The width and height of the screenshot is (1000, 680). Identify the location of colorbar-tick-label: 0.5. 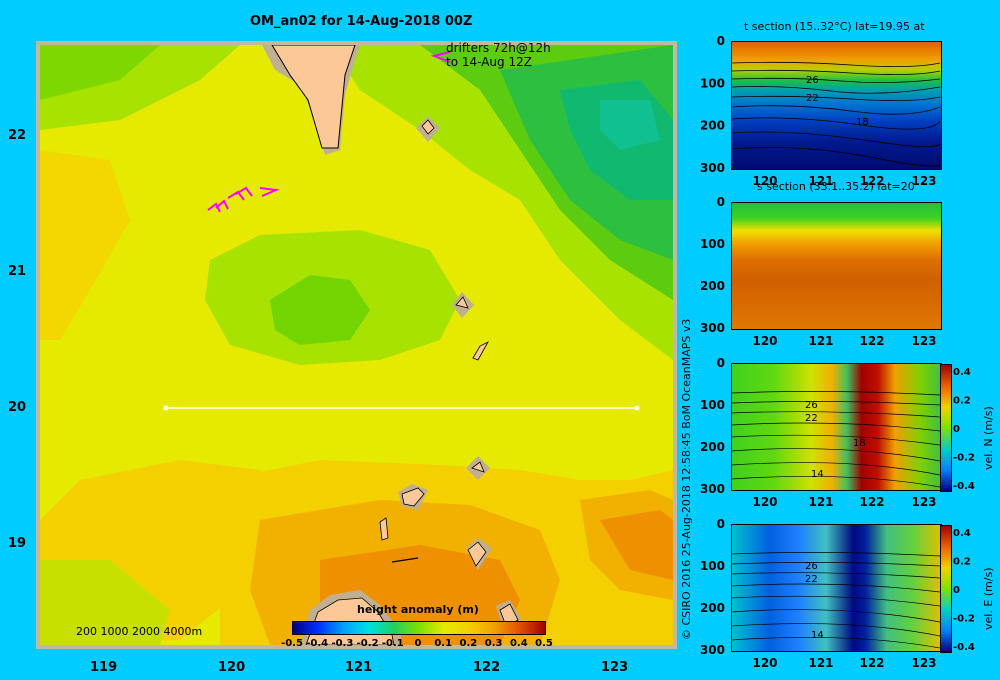
(544, 643).